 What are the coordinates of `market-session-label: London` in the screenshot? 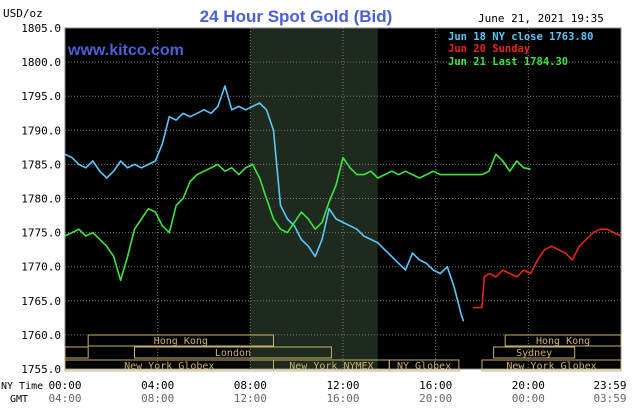 It's located at (233, 353).